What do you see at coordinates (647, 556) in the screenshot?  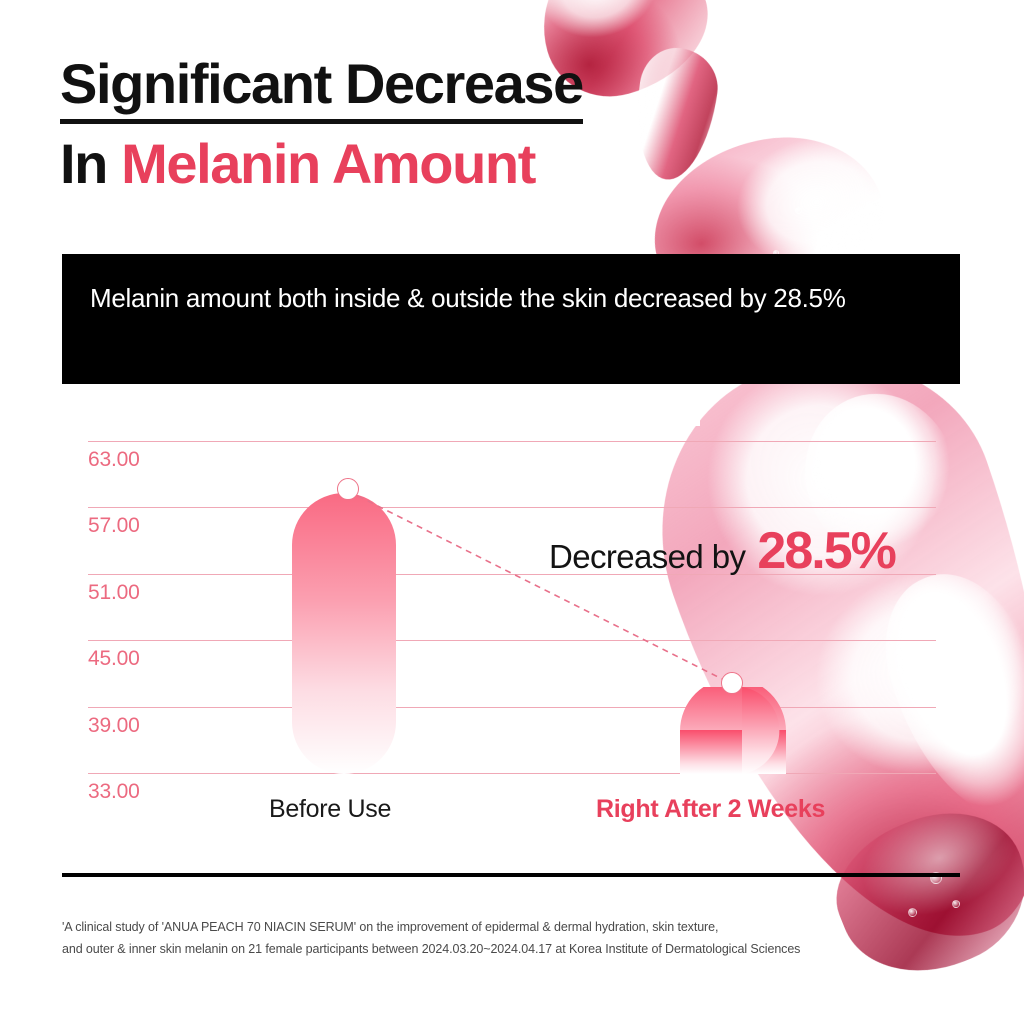 I see `decrease-callout-label: Decreased by` at bounding box center [647, 556].